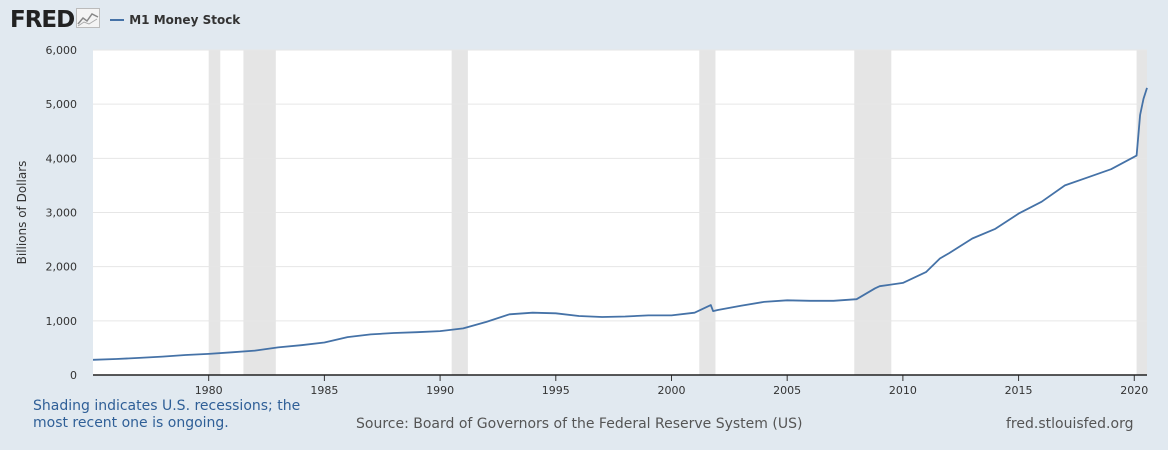 This screenshot has height=450, width=1168. What do you see at coordinates (62, 213) in the screenshot?
I see `y-tick-label: 3,000` at bounding box center [62, 213].